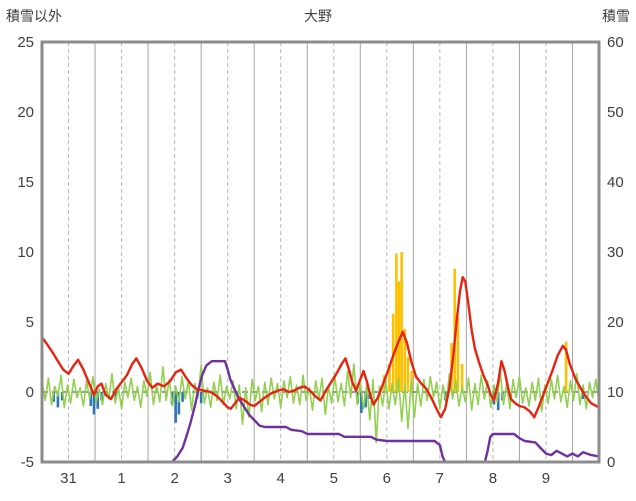  What do you see at coordinates (334, 478) in the screenshot?
I see `x-axis-tick-label: 5` at bounding box center [334, 478].